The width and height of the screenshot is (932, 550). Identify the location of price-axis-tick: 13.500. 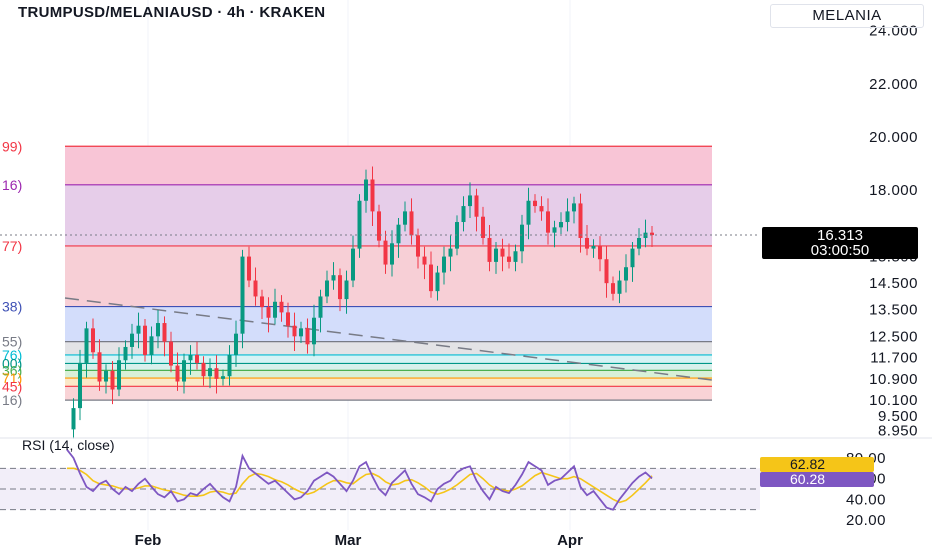
(893, 310).